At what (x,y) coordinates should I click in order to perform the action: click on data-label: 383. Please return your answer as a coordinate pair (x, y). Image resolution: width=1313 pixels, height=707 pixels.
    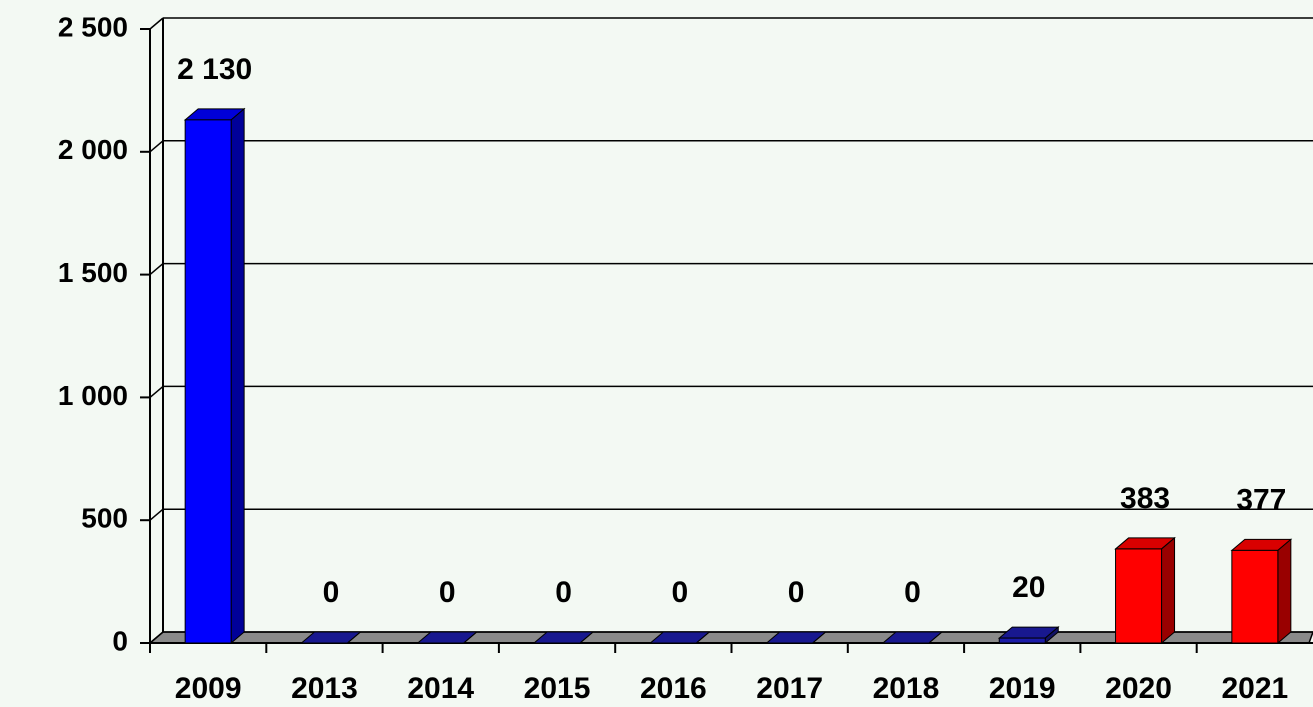
    Looking at the image, I should click on (1145, 498).